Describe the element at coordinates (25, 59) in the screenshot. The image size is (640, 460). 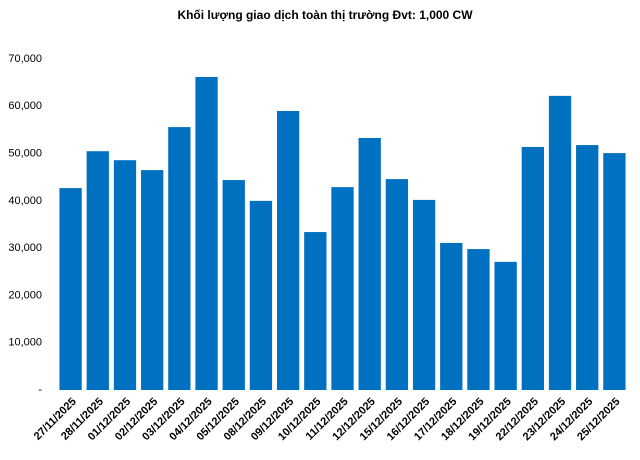
I see `y-tick-label: 70,000` at that location.